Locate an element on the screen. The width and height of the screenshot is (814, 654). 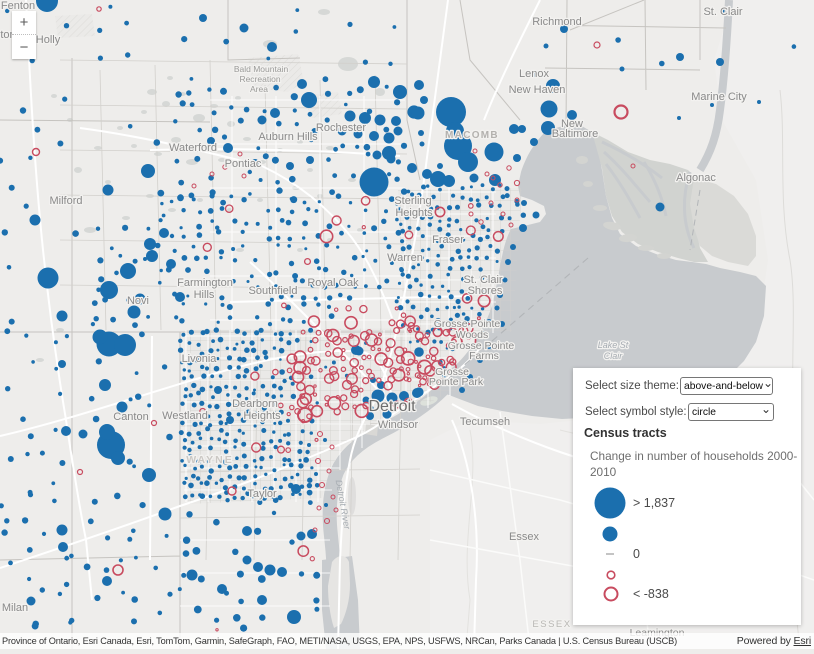
svg-text: Bald Mountain is located at coordinates (261, 69).